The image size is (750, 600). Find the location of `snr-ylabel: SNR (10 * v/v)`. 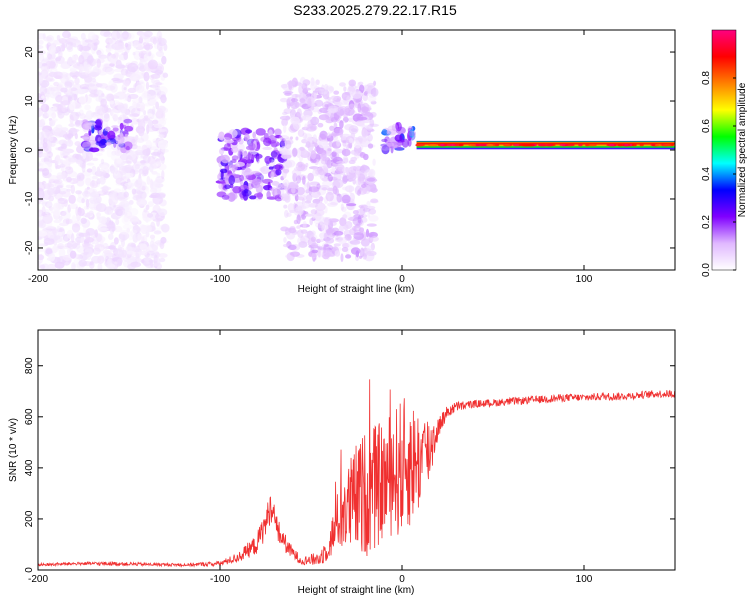

snr-ylabel: SNR (10 * v/v) is located at coordinates (13, 450).